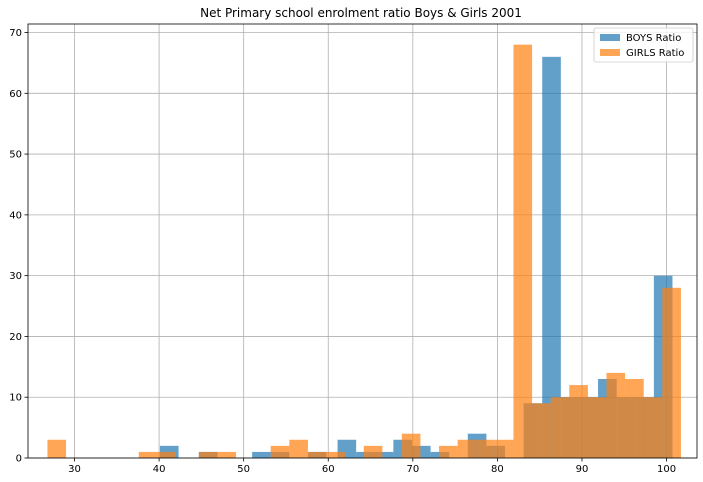 The width and height of the screenshot is (703, 482). What do you see at coordinates (15, 33) in the screenshot?
I see `y-tick-label: 70` at bounding box center [15, 33].